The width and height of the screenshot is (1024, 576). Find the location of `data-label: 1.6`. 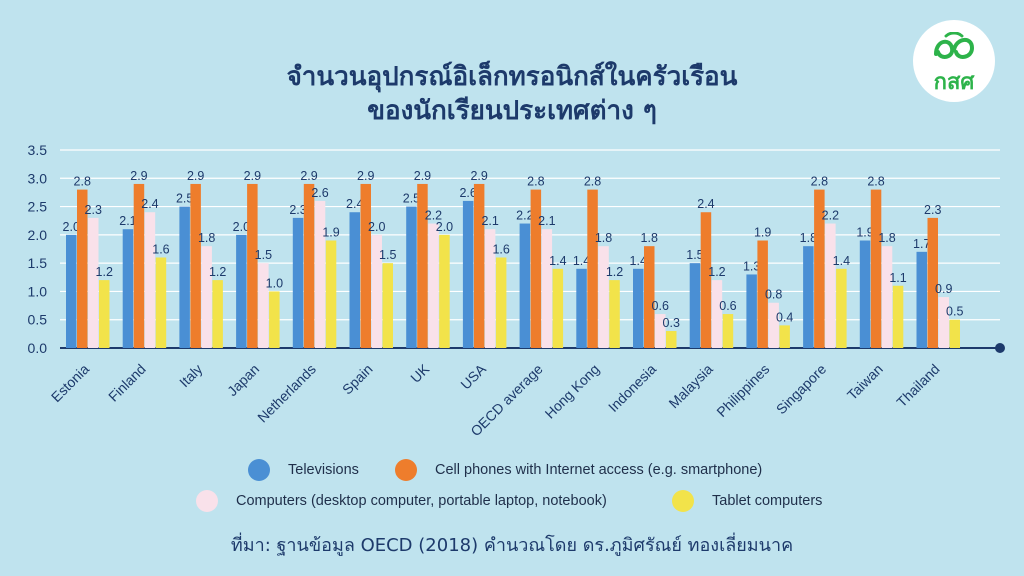

data-label: 1.6 is located at coordinates (500, 249).